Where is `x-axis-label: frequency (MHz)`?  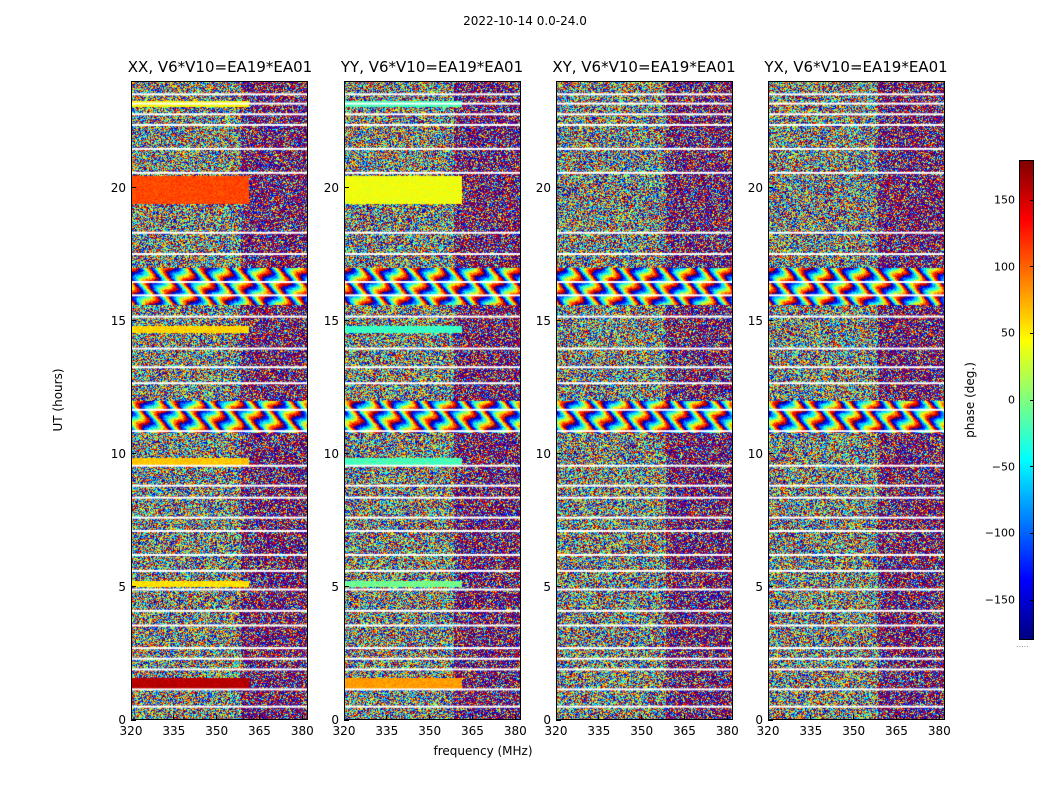 x-axis-label: frequency (MHz) is located at coordinates (483, 751).